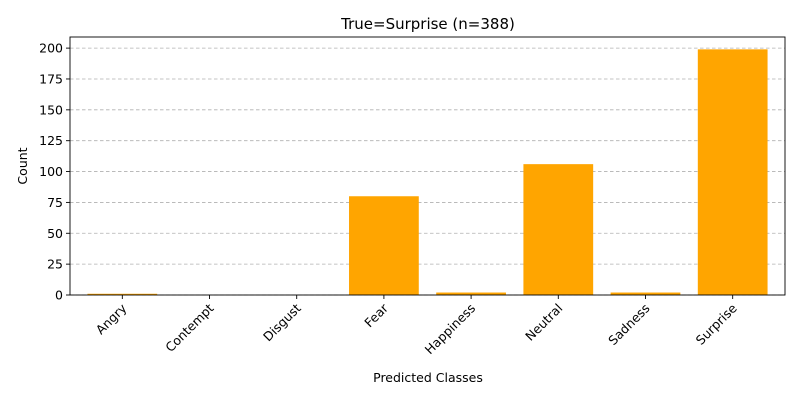 The height and width of the screenshot is (400, 800). What do you see at coordinates (732, 172) in the screenshot?
I see `bar-surprise` at bounding box center [732, 172].